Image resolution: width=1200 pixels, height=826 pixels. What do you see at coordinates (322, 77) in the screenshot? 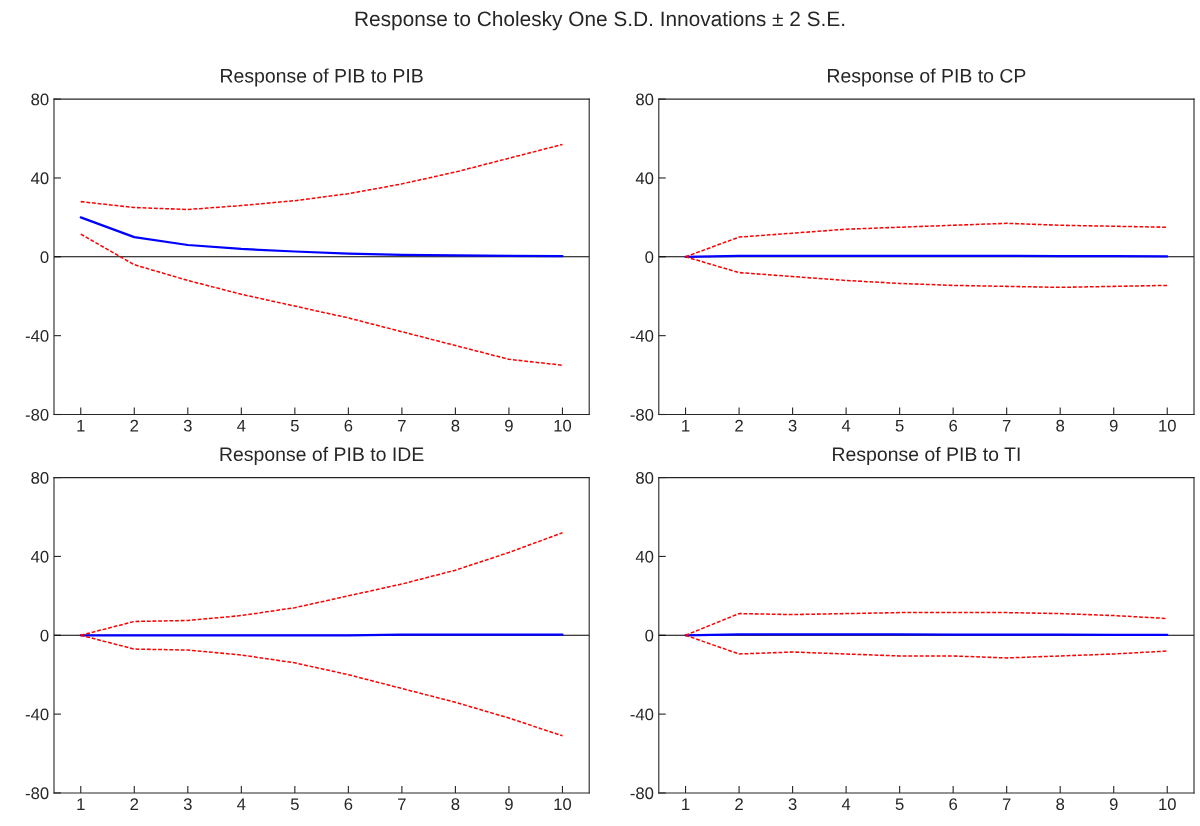
I see `chart-title: Response of PIB to PIB` at bounding box center [322, 77].